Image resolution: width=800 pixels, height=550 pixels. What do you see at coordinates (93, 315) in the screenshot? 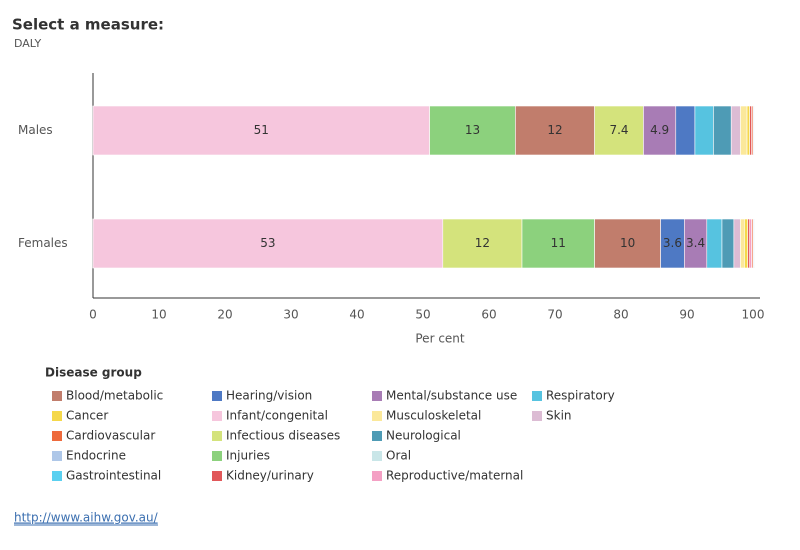
I see `x-tick-label: 0` at bounding box center [93, 315].